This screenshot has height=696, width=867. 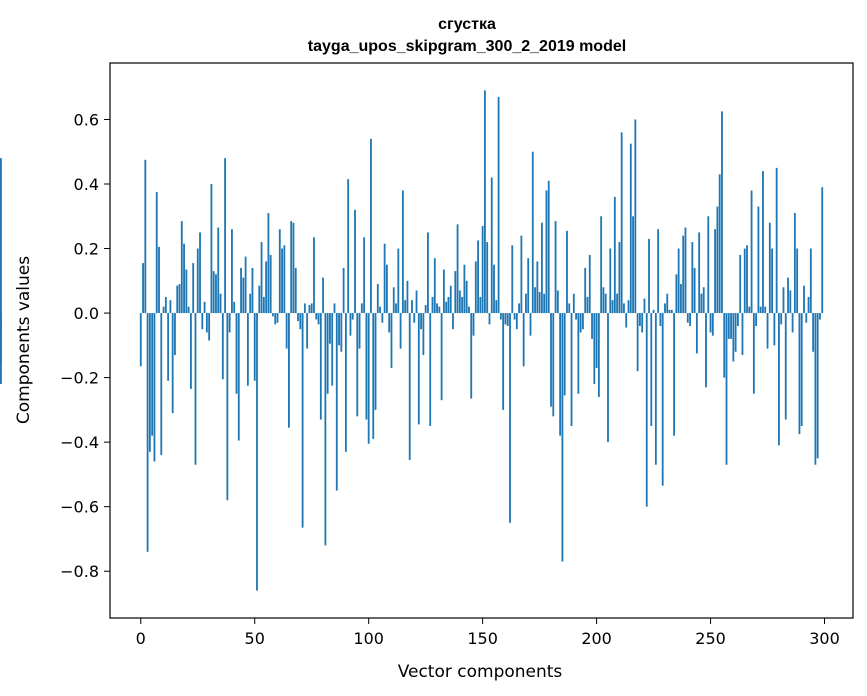 What do you see at coordinates (467, 24) in the screenshot?
I see `chart-title: сгустка` at bounding box center [467, 24].